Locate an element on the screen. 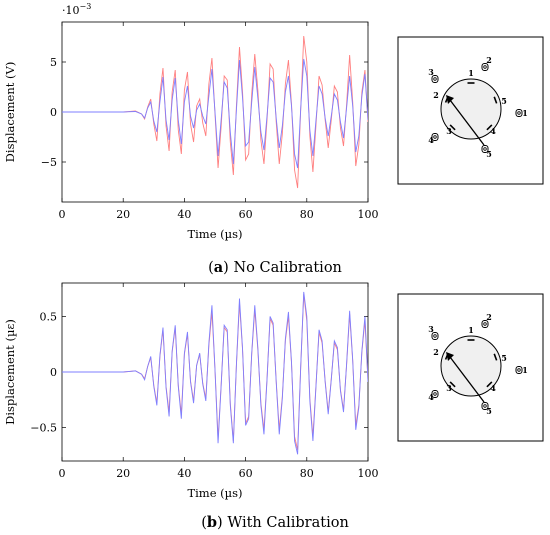 The image size is (550, 535). y-axis-label: Displacement (V) is located at coordinates (10, 112).